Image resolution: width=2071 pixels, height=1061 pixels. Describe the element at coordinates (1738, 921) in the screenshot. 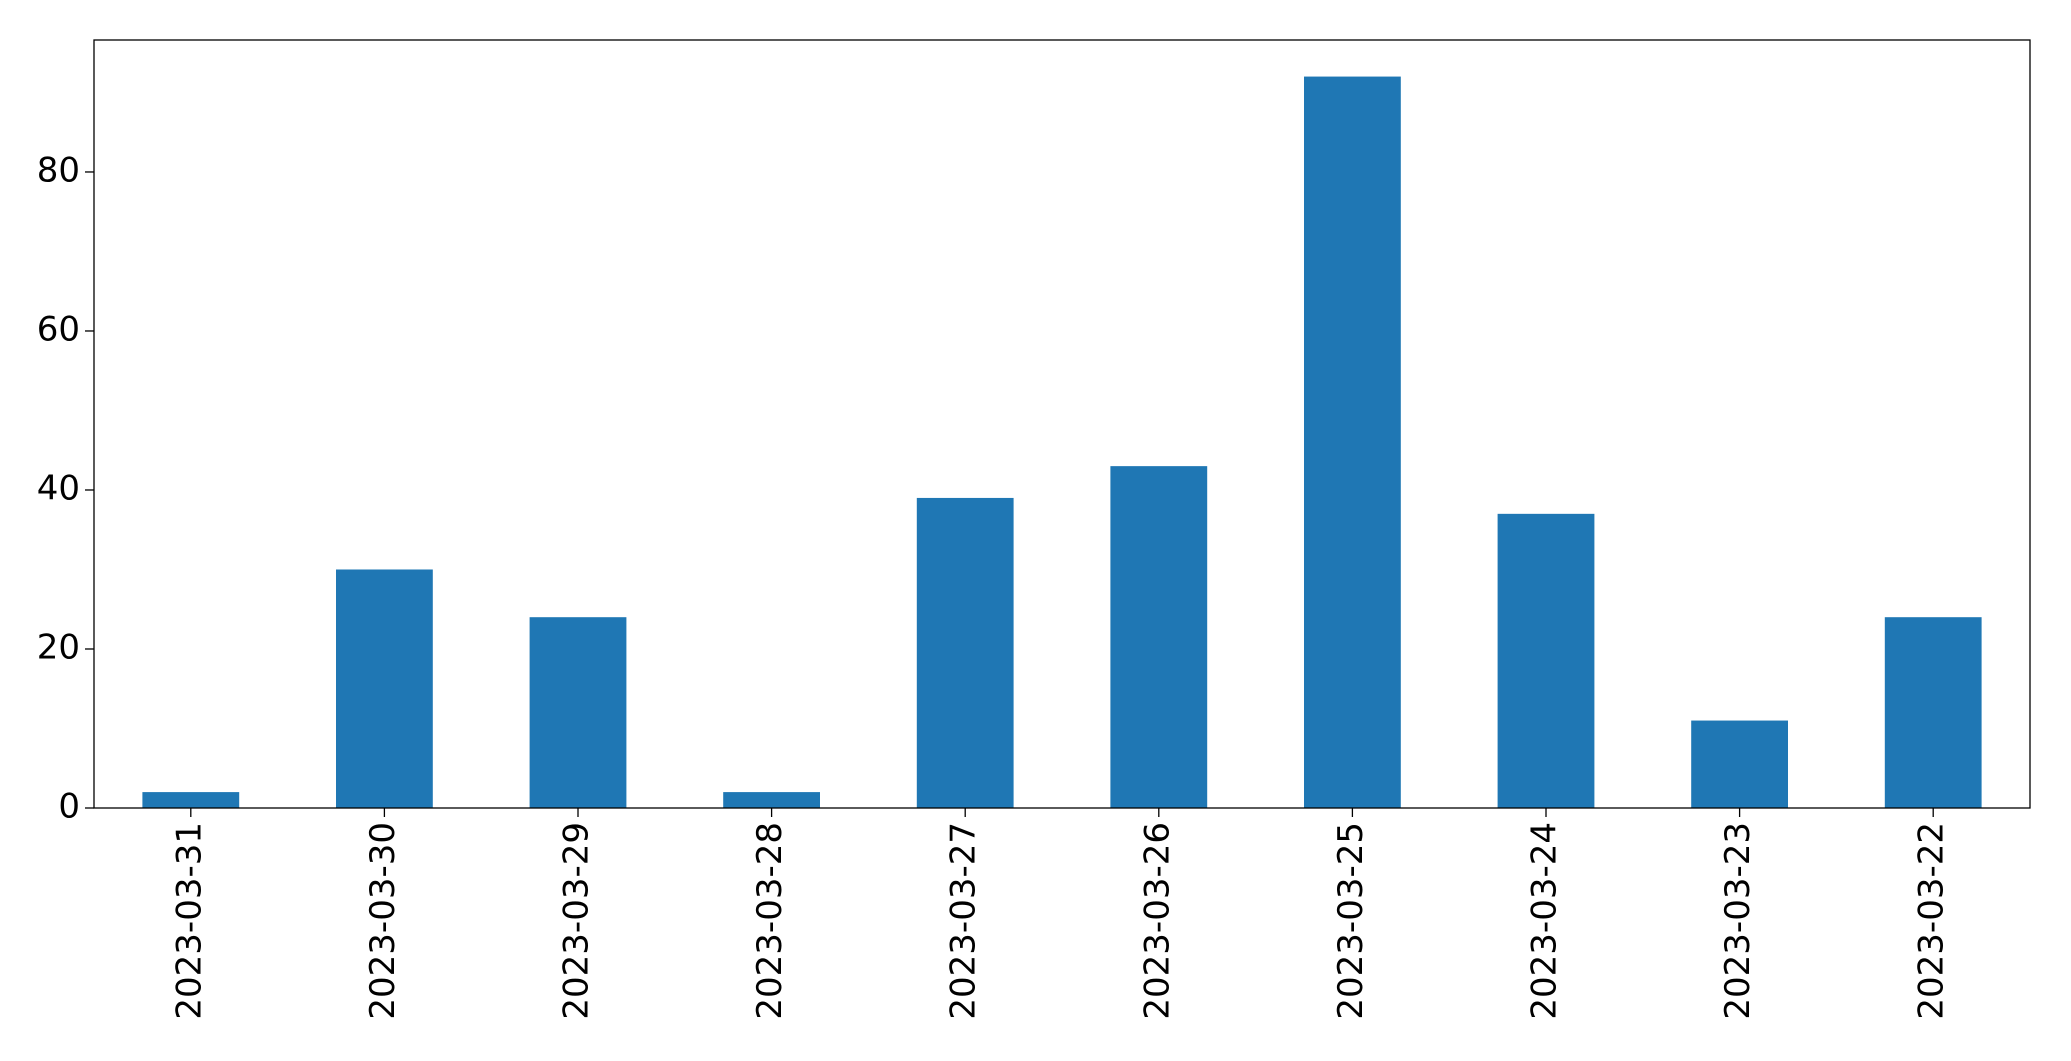

I see `x-tick-label: 2023-03-23` at that location.